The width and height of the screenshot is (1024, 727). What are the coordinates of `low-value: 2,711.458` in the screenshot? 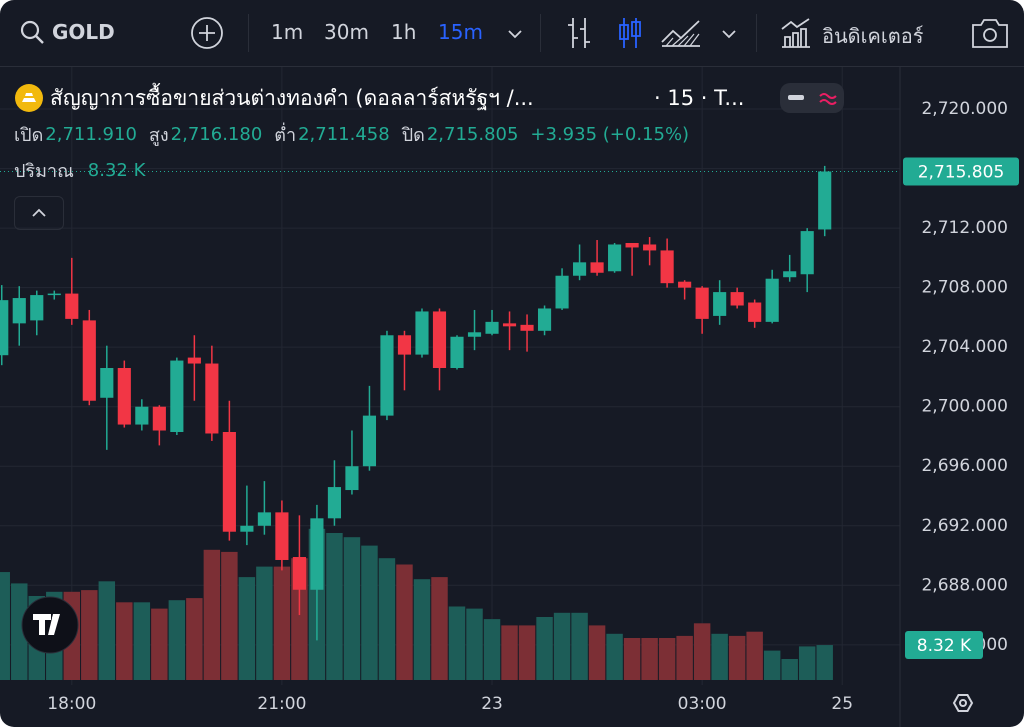 It's located at (344, 134).